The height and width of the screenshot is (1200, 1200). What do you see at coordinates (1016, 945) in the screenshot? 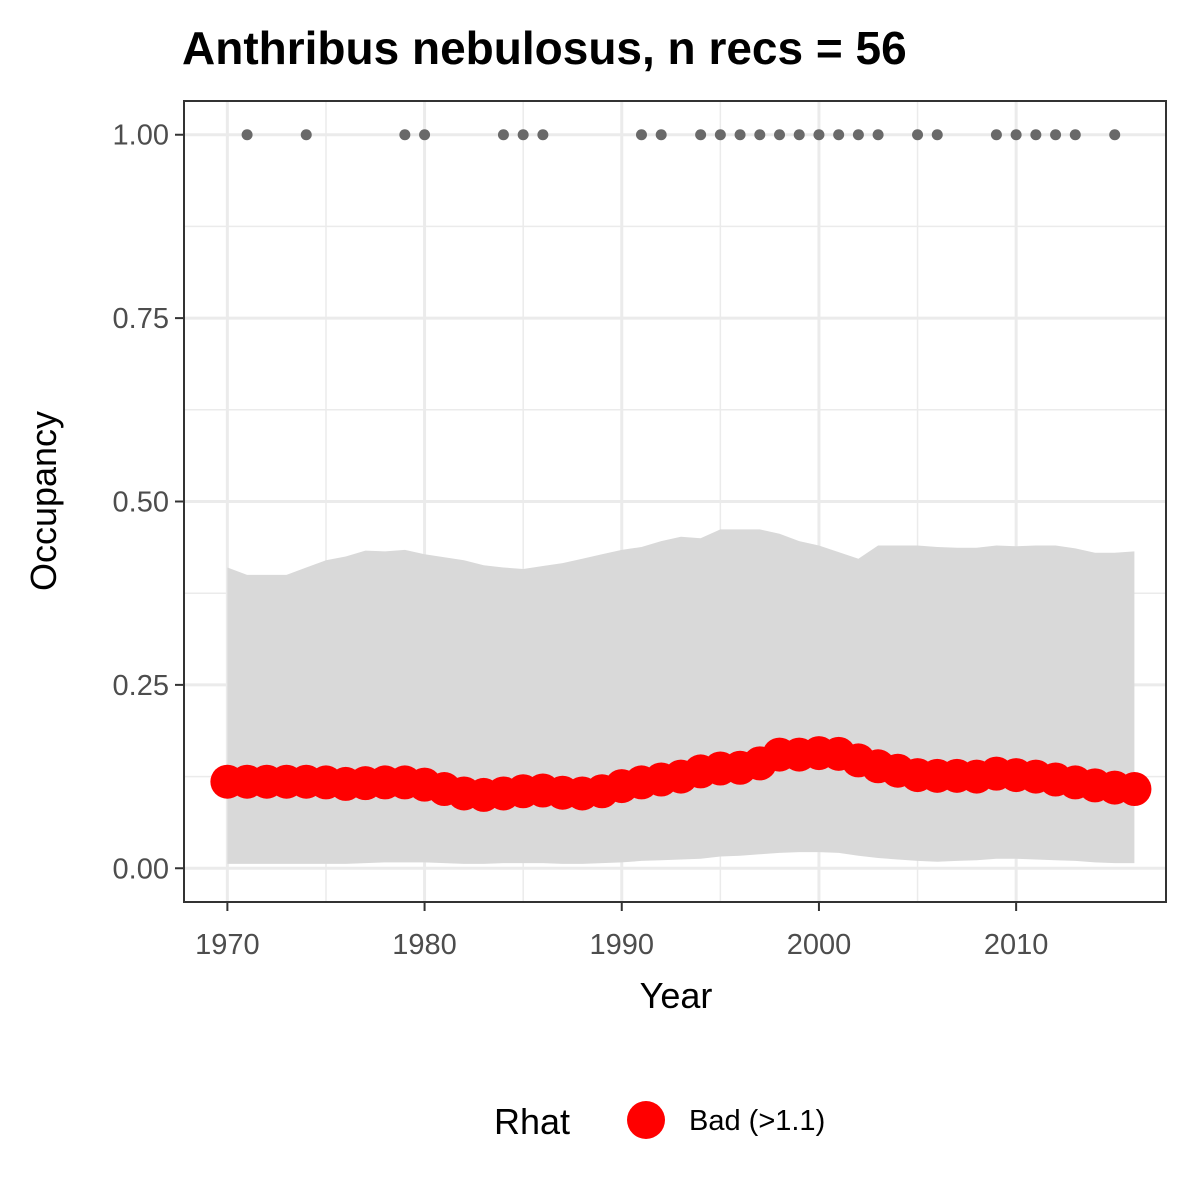
I see `x-tick-label: 2010` at bounding box center [1016, 945].